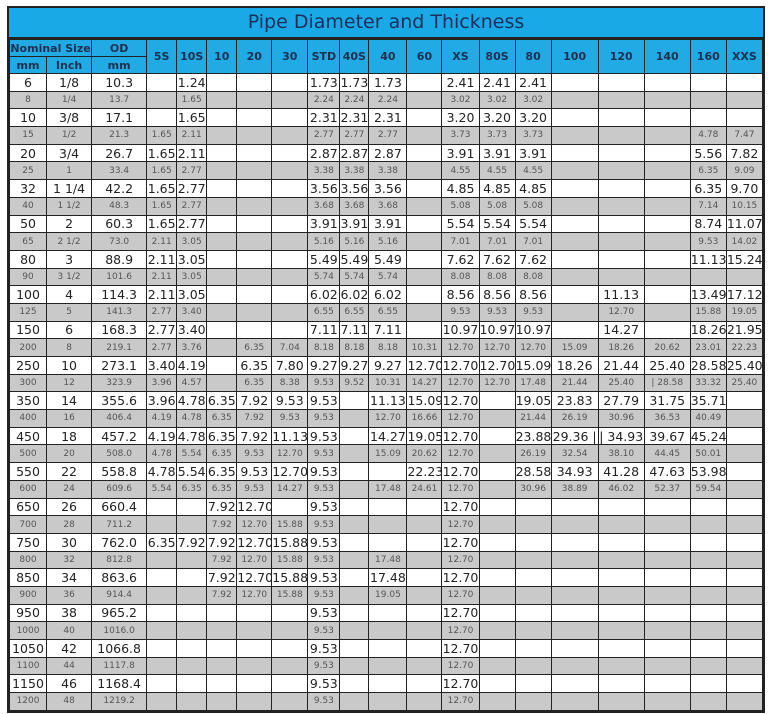 The image size is (768, 714). Describe the element at coordinates (119, 560) in the screenshot. I see `table-cell: 812.8` at that location.